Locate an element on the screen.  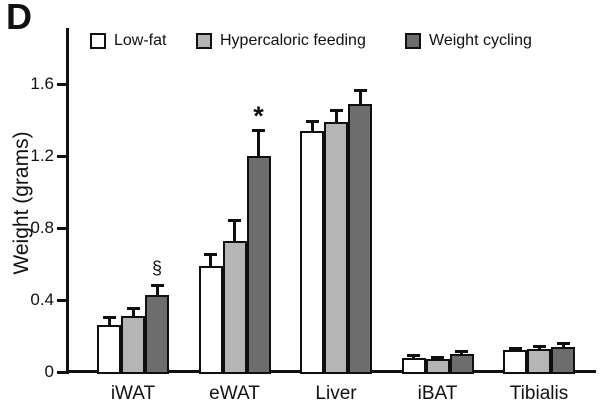
x-axis-category-label-liver: Liver is located at coordinates (336, 393).